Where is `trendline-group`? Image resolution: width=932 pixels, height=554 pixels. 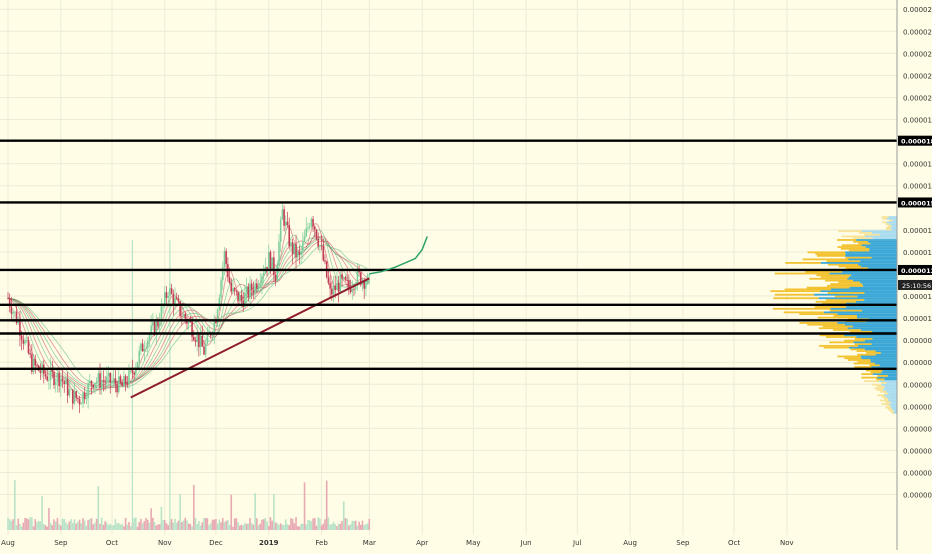 trendline-group is located at coordinates (250, 338).